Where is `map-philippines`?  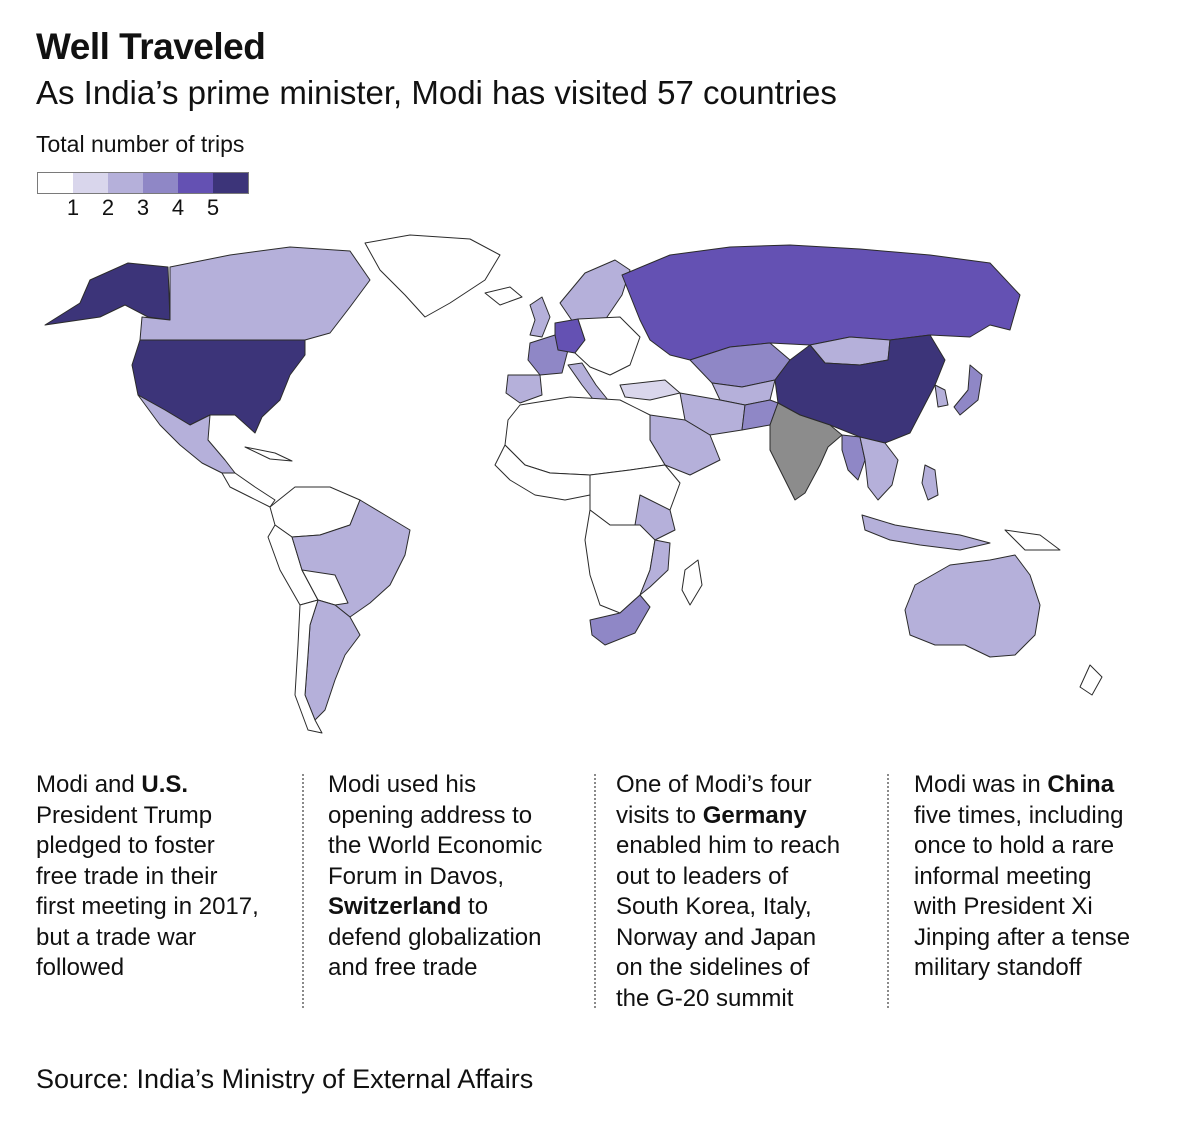 map-philippines is located at coordinates (930, 482).